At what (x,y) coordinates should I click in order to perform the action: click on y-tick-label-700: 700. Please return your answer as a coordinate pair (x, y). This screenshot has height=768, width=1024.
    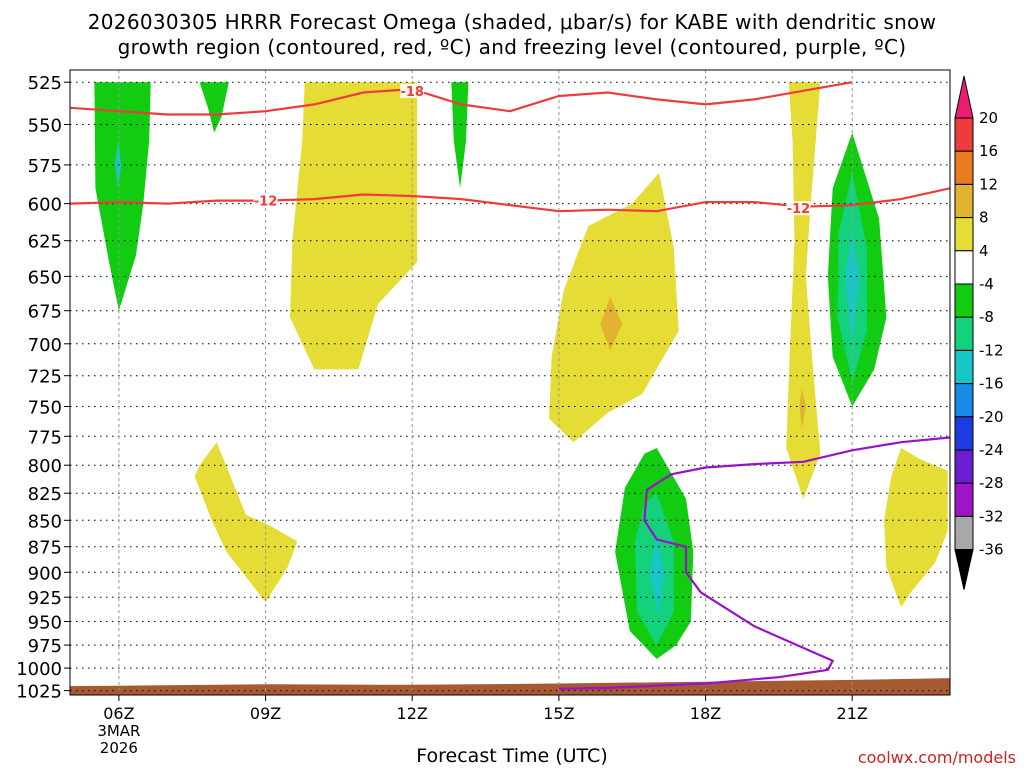
    Looking at the image, I should click on (45, 345).